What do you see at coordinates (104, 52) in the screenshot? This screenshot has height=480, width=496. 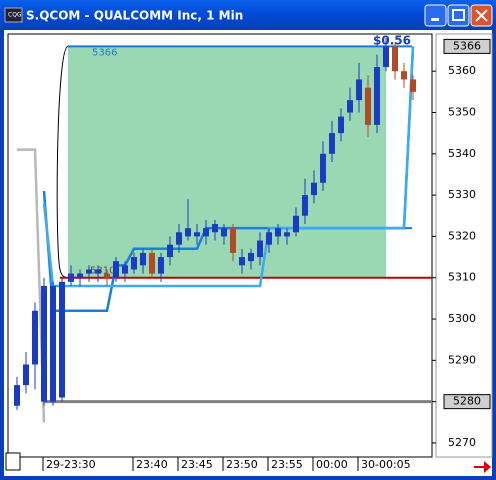 I see `zone-top-label: 5366` at bounding box center [104, 52].